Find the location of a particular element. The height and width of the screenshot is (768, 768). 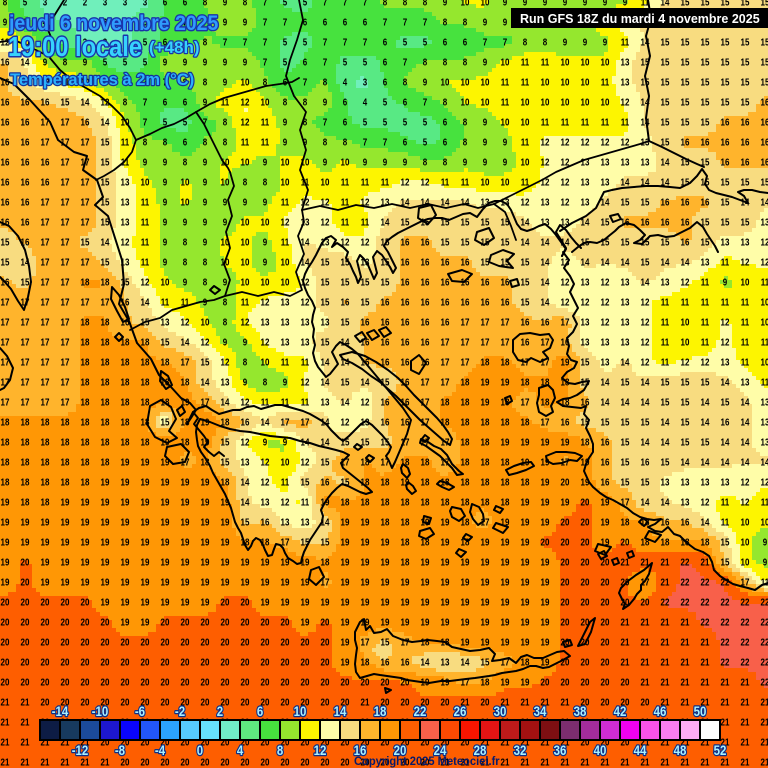

svg-text: 22 is located at coordinates (725, 602).